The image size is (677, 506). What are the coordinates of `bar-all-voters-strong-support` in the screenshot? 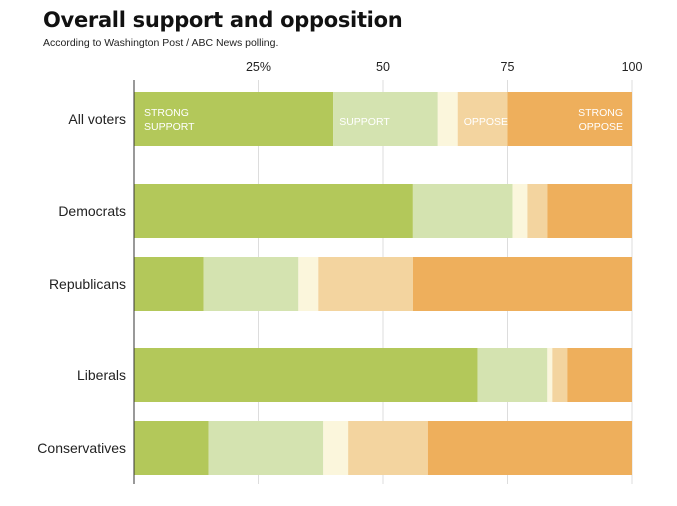 It's located at (234, 119).